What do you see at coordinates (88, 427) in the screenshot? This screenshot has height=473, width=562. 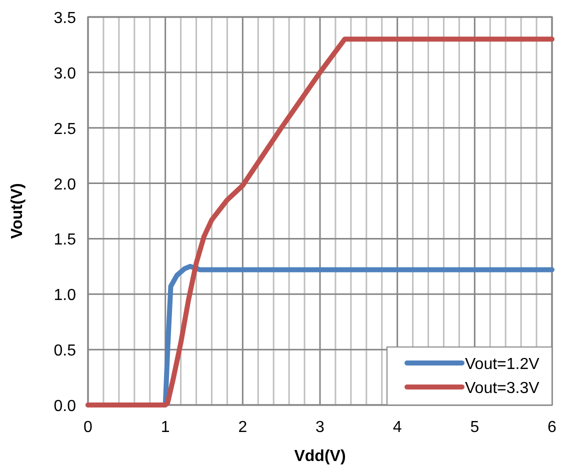 I see `x-tick-label: 0` at bounding box center [88, 427].